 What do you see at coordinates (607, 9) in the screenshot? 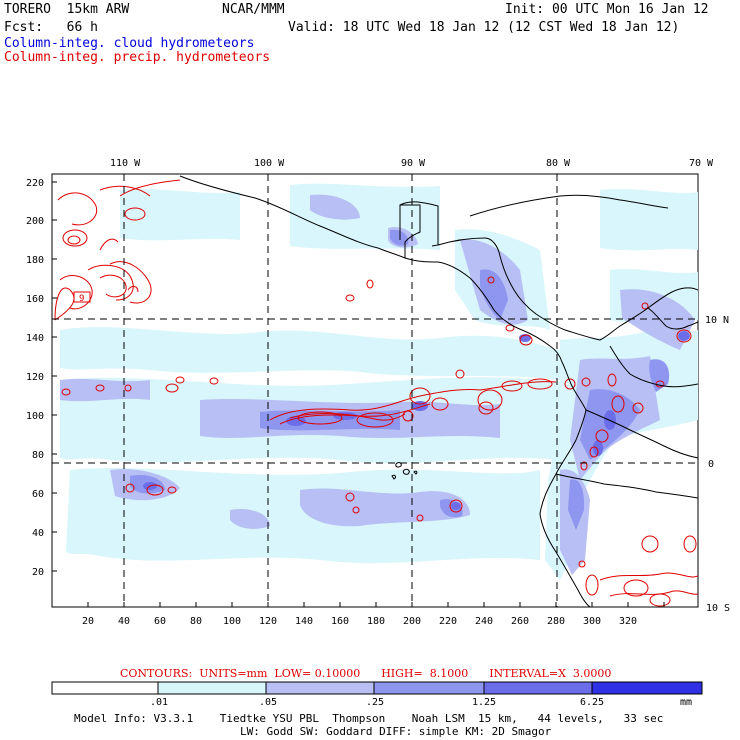
I see `init-time: Init: 00 UTC Mon 16 Jan 12` at bounding box center [607, 9].